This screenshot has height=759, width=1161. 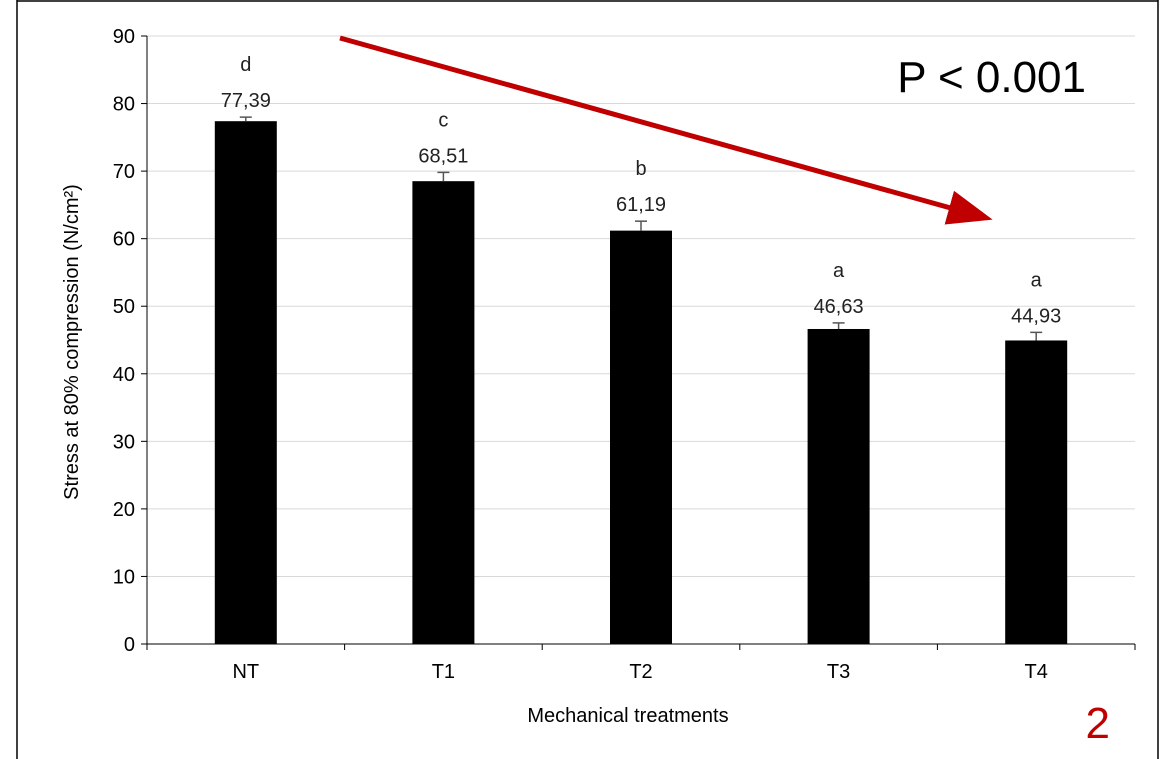 What do you see at coordinates (991, 77) in the screenshot?
I see `p-value-annotation: P < 0.001` at bounding box center [991, 77].